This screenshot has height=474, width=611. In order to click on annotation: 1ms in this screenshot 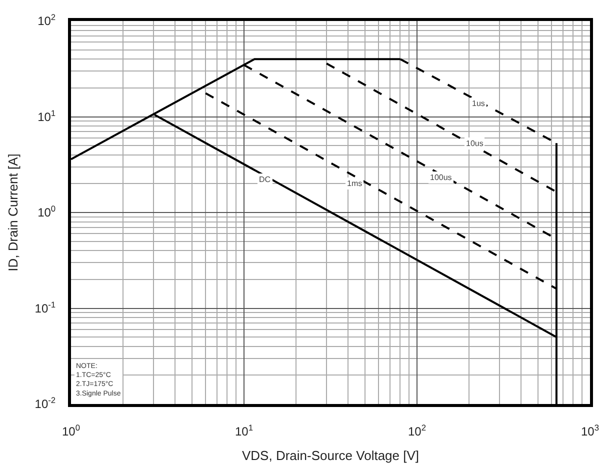, I will do `click(354, 183)`.